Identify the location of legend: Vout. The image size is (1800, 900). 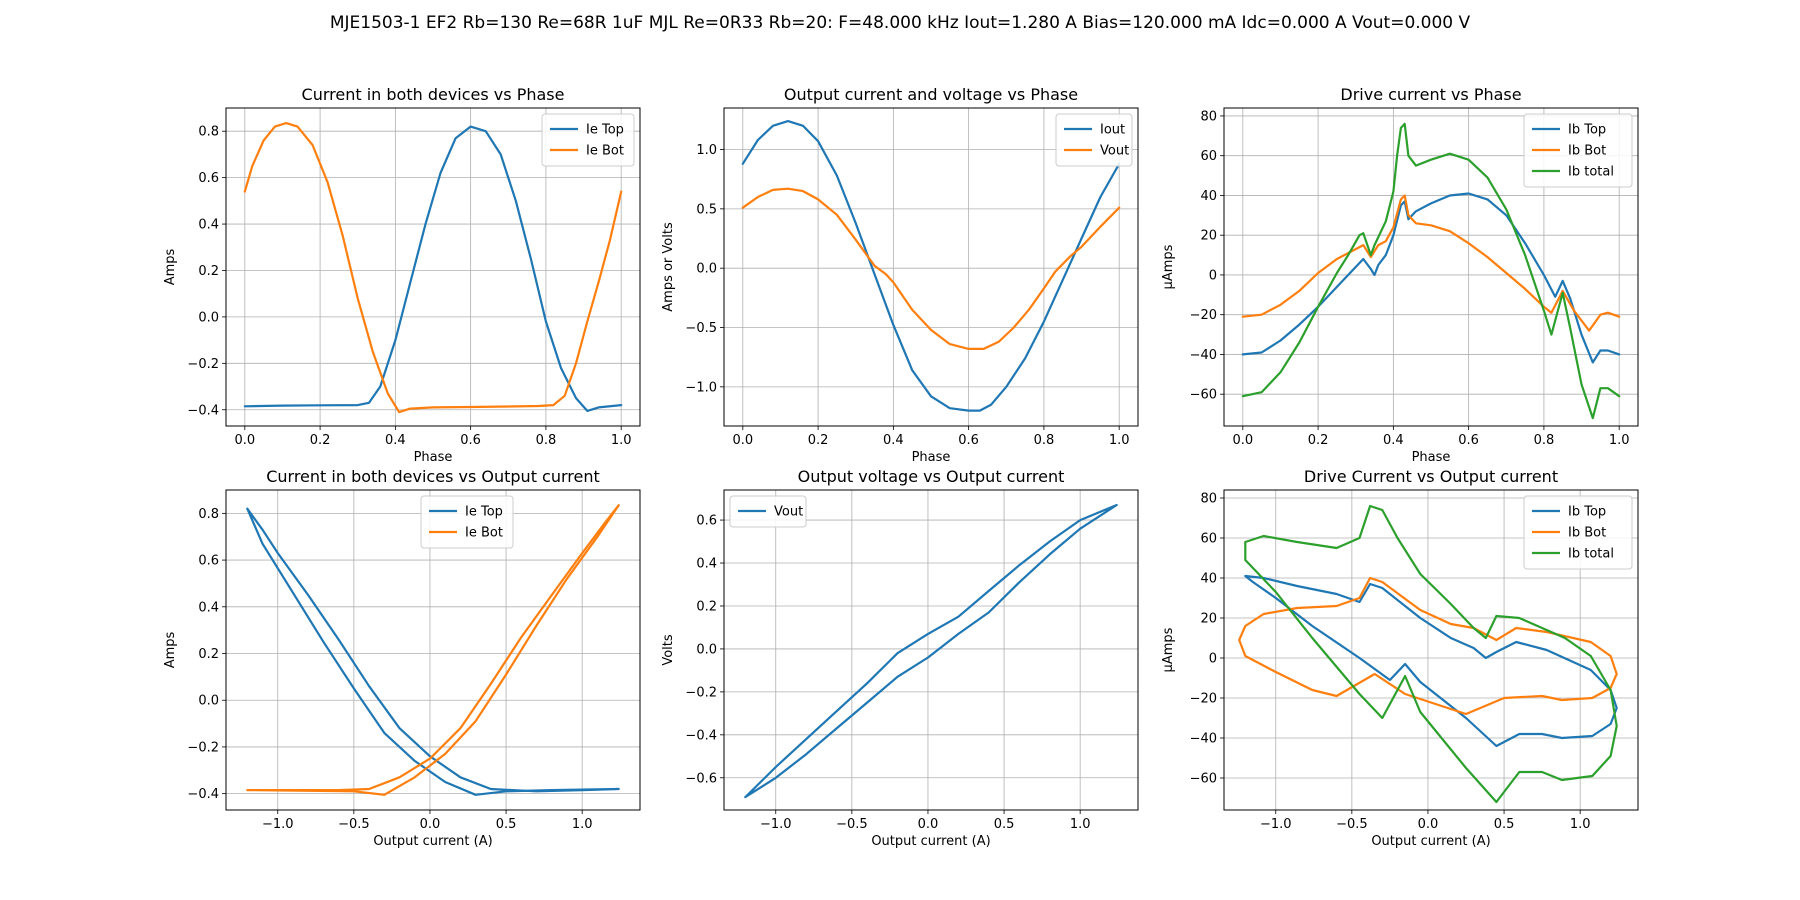
(768, 511).